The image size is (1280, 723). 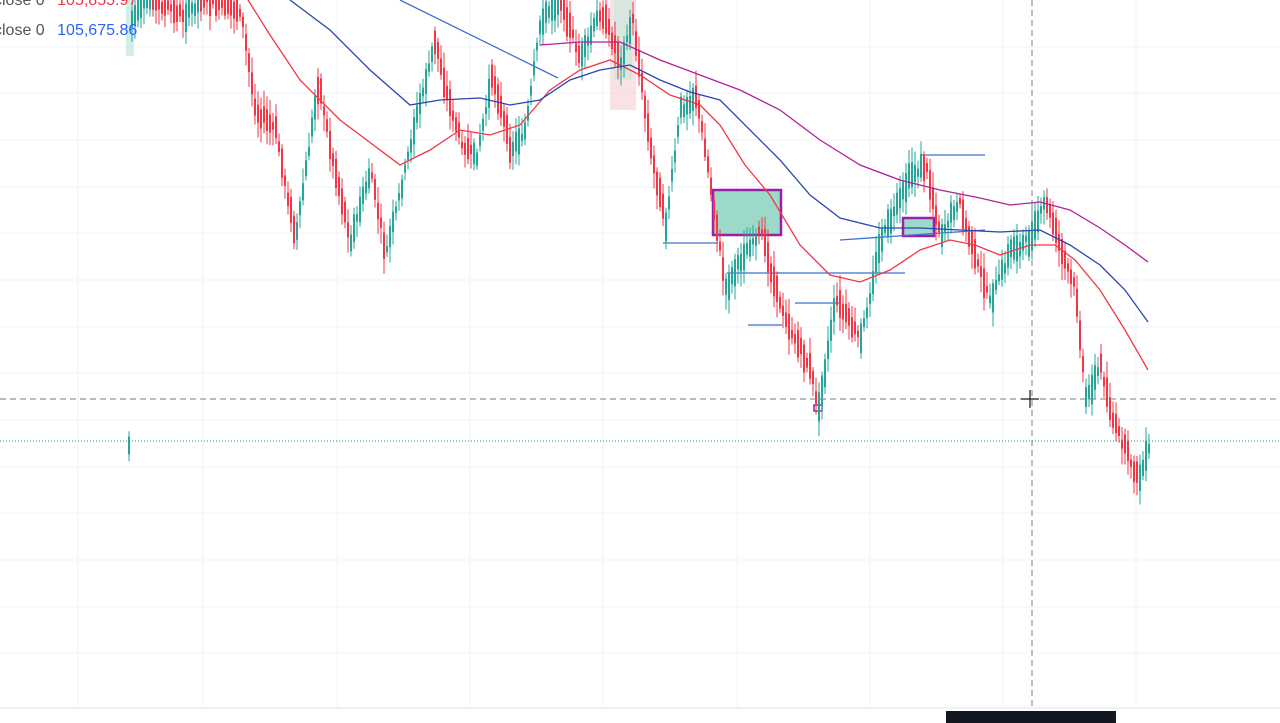 What do you see at coordinates (1030, 399) in the screenshot?
I see `crosshair-cursor-icon` at bounding box center [1030, 399].